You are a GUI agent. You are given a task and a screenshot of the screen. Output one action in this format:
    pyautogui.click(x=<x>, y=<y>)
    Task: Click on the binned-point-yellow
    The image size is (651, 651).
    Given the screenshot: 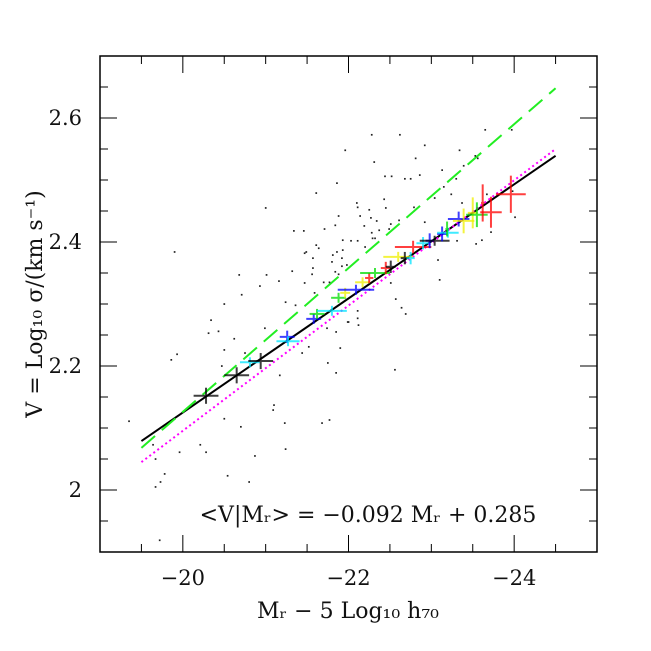 What is the action you would take?
    pyautogui.click(x=363, y=282)
    